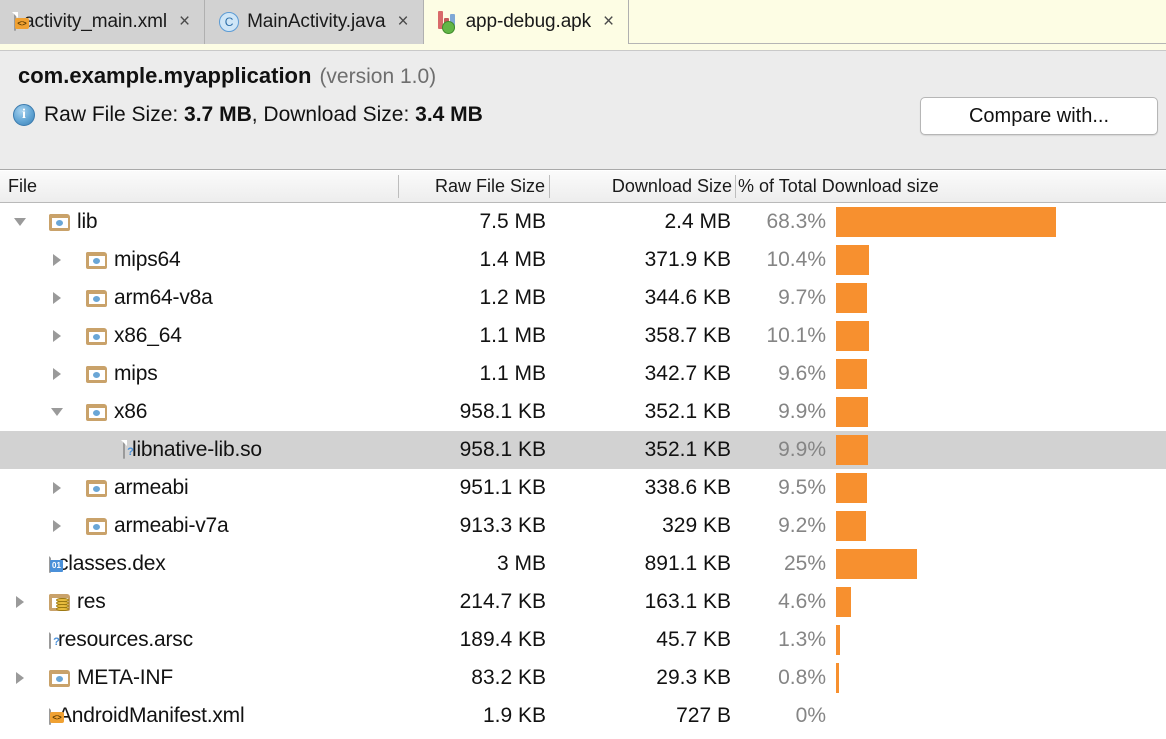  I want to click on dex-file-icon: 01, so click(56, 563).